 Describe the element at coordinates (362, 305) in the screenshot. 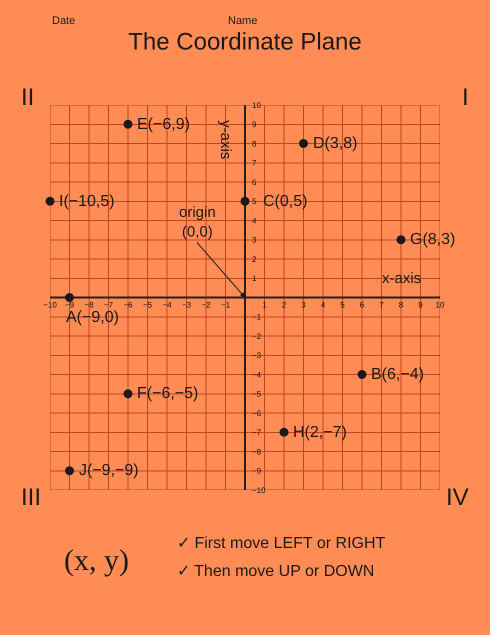

I see `x-tick-label: 6` at that location.